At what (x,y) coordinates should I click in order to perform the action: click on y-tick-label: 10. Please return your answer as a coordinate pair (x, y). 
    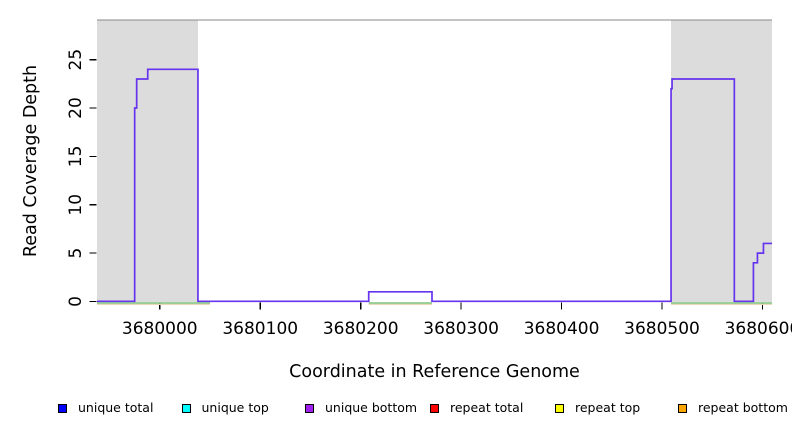
    Looking at the image, I should click on (76, 205).